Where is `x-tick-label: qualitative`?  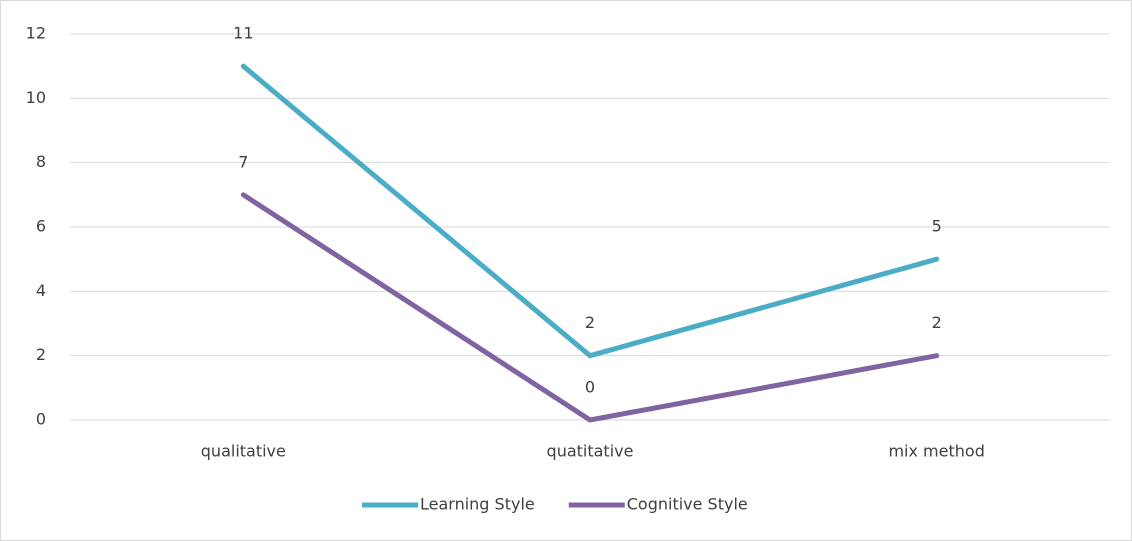
x-tick-label: qualitative is located at coordinates (243, 451).